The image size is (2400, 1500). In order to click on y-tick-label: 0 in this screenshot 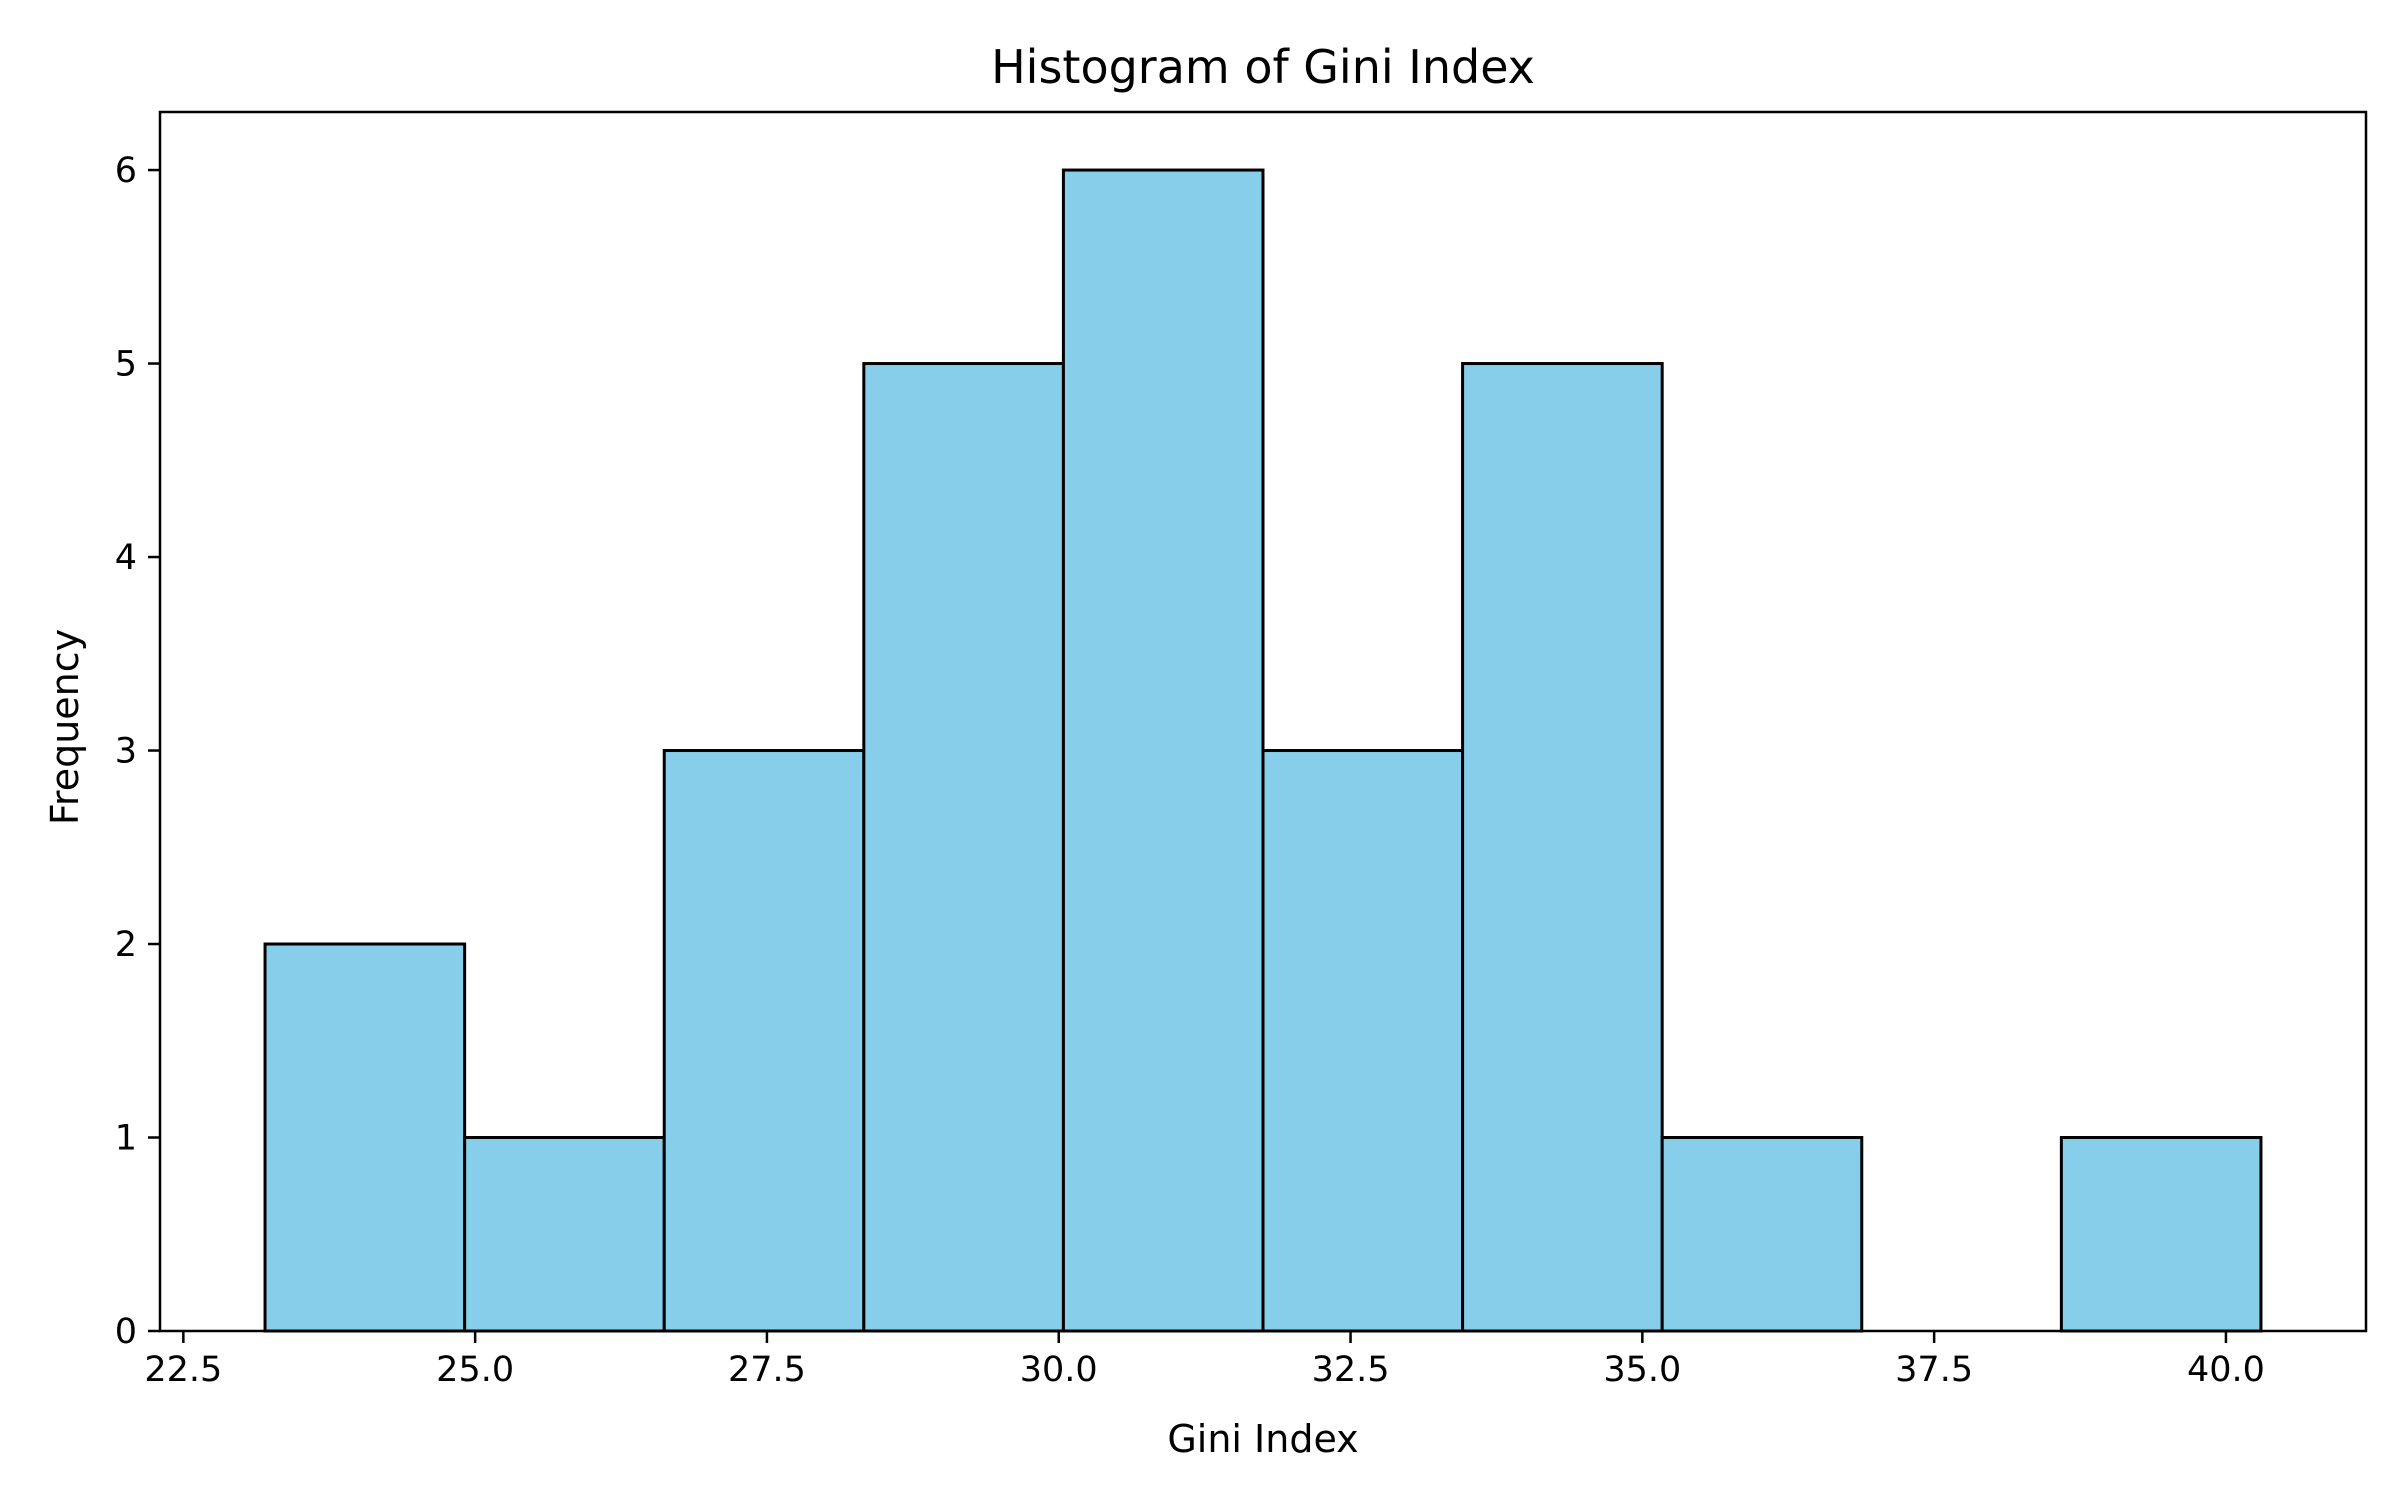, I will do `click(126, 1332)`.